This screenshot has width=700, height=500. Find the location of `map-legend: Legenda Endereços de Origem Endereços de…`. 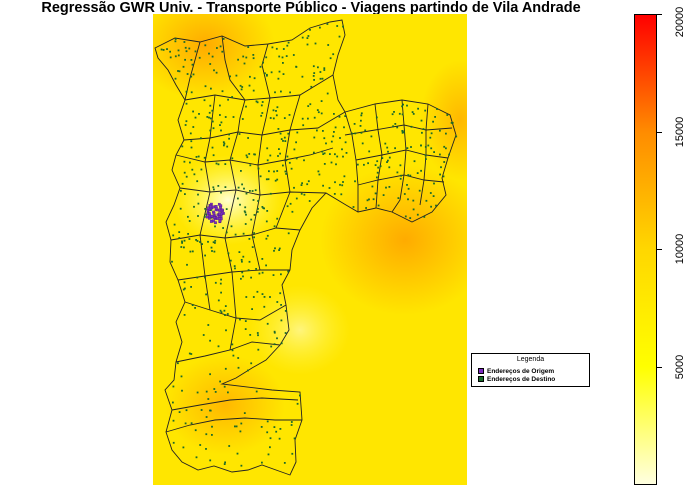

map-legend: Legenda Endereços de Origem Endereços de… is located at coordinates (530, 370).